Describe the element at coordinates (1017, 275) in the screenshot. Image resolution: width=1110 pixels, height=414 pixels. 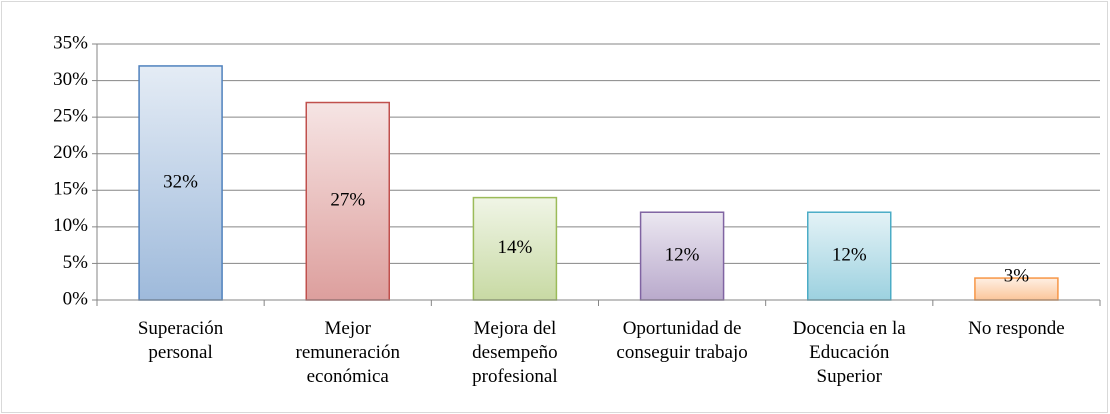
I see `data-label: 3%` at that location.